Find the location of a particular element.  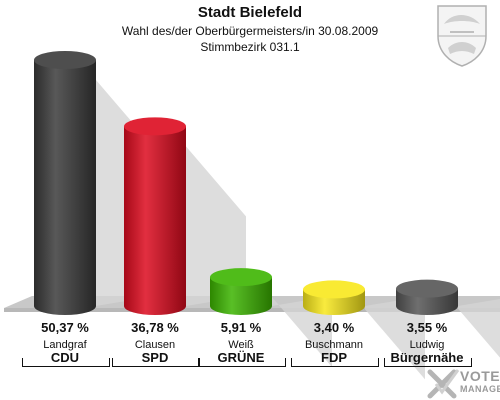

city-crest-icon is located at coordinates (462, 36).